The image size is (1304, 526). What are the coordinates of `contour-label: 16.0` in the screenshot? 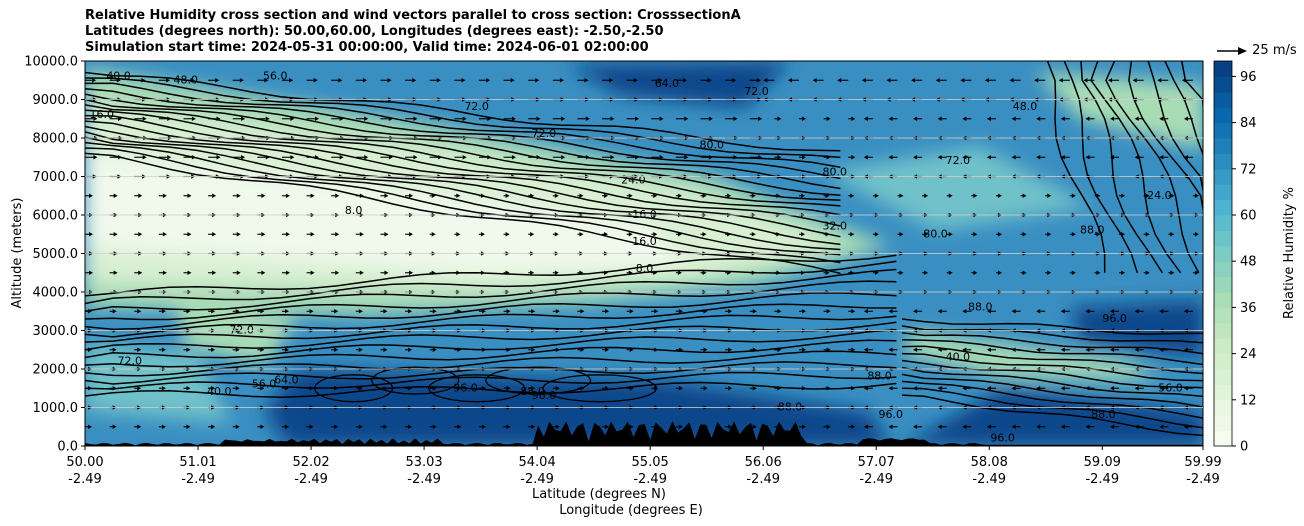 It's located at (644, 214).